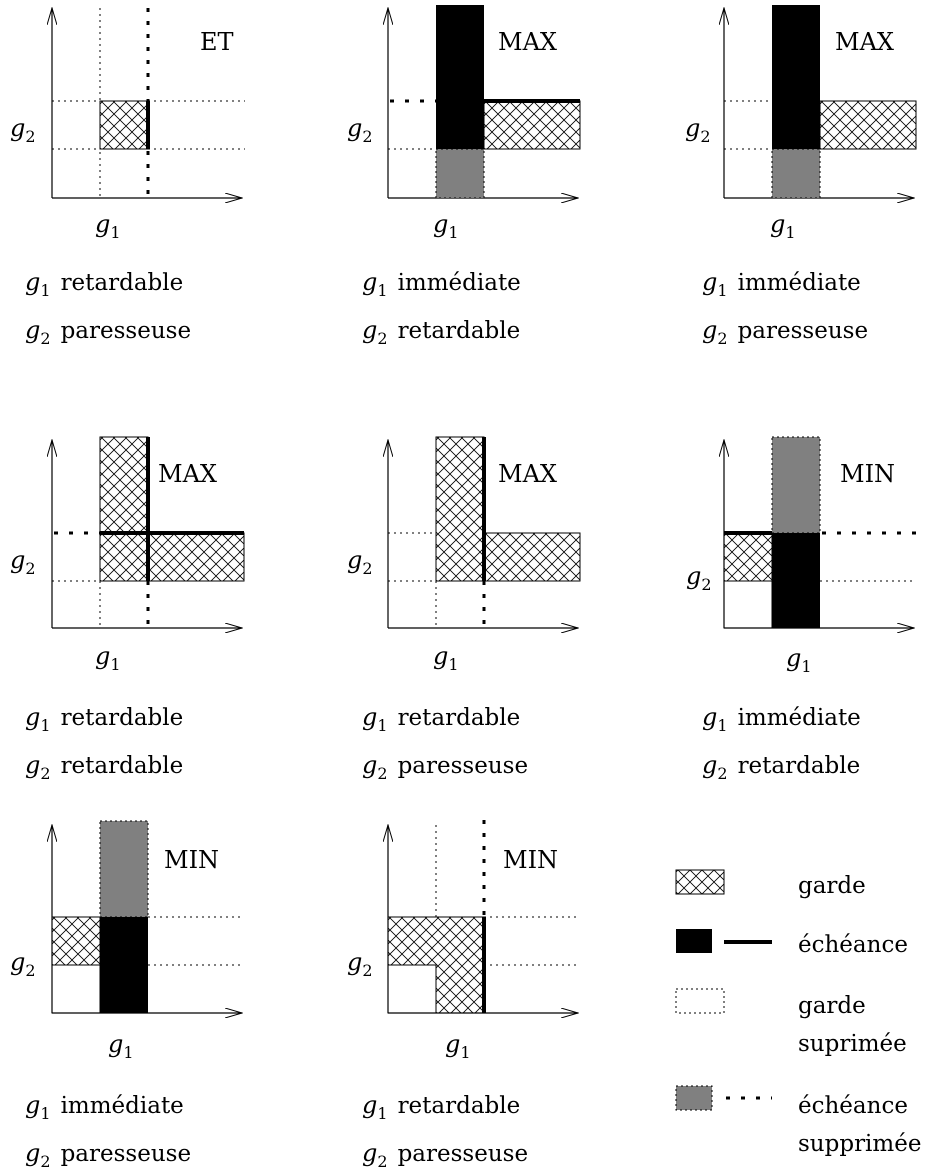 This screenshot has height=1172, width=932. I want to click on panel-5: MAX g2 g1 g1 retardable g2 paresseuse, so click(464, 609).